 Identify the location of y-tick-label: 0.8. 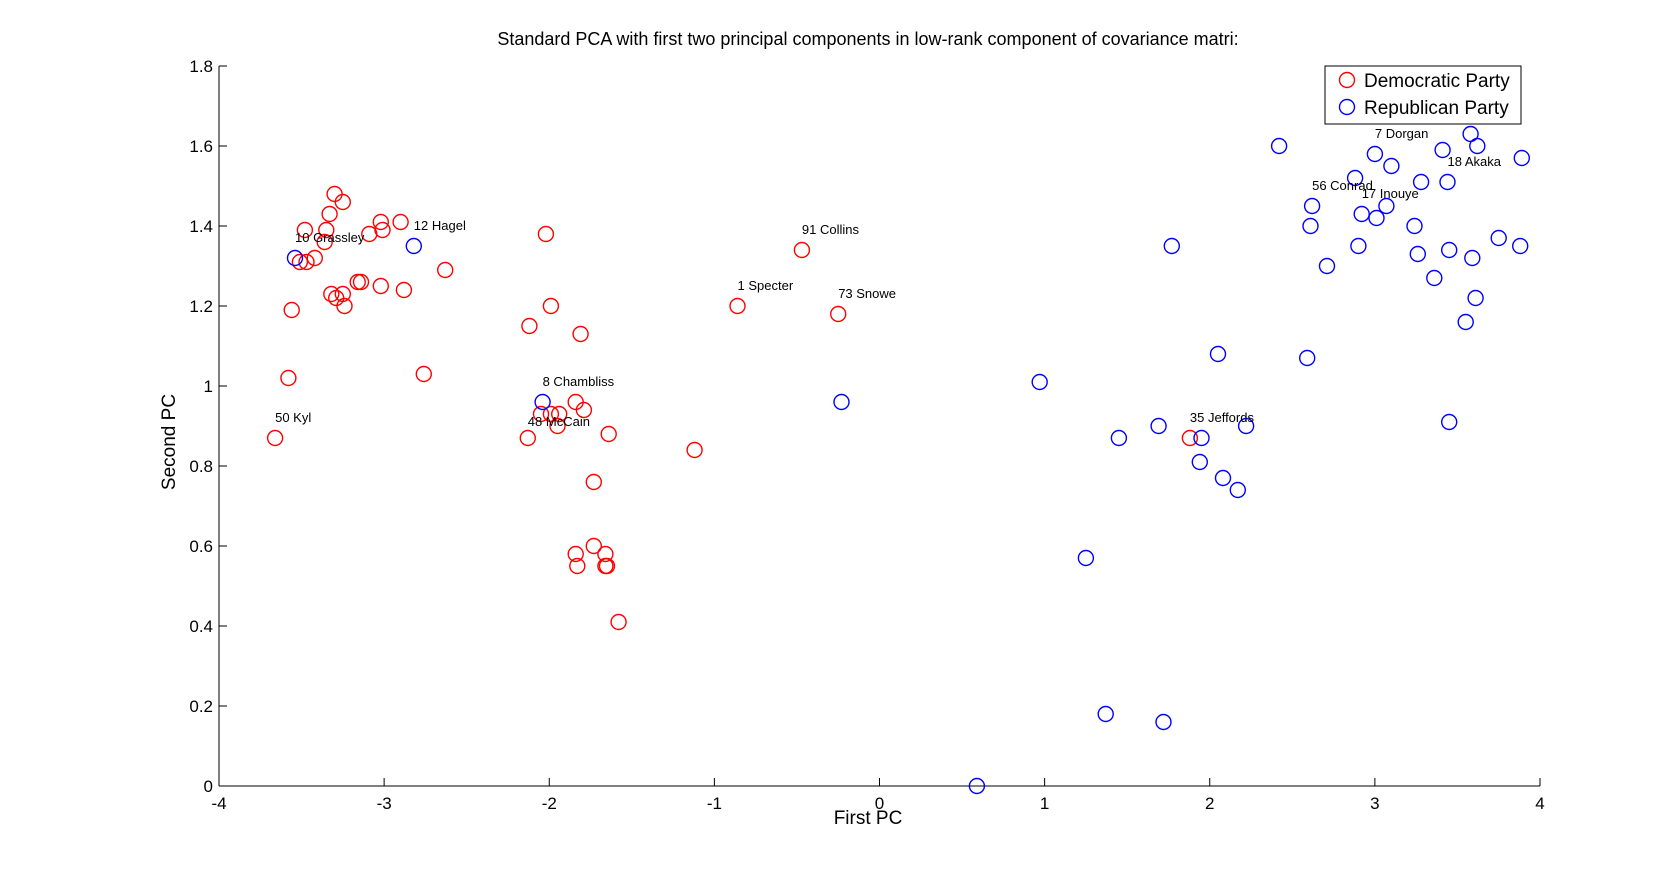
(201, 466).